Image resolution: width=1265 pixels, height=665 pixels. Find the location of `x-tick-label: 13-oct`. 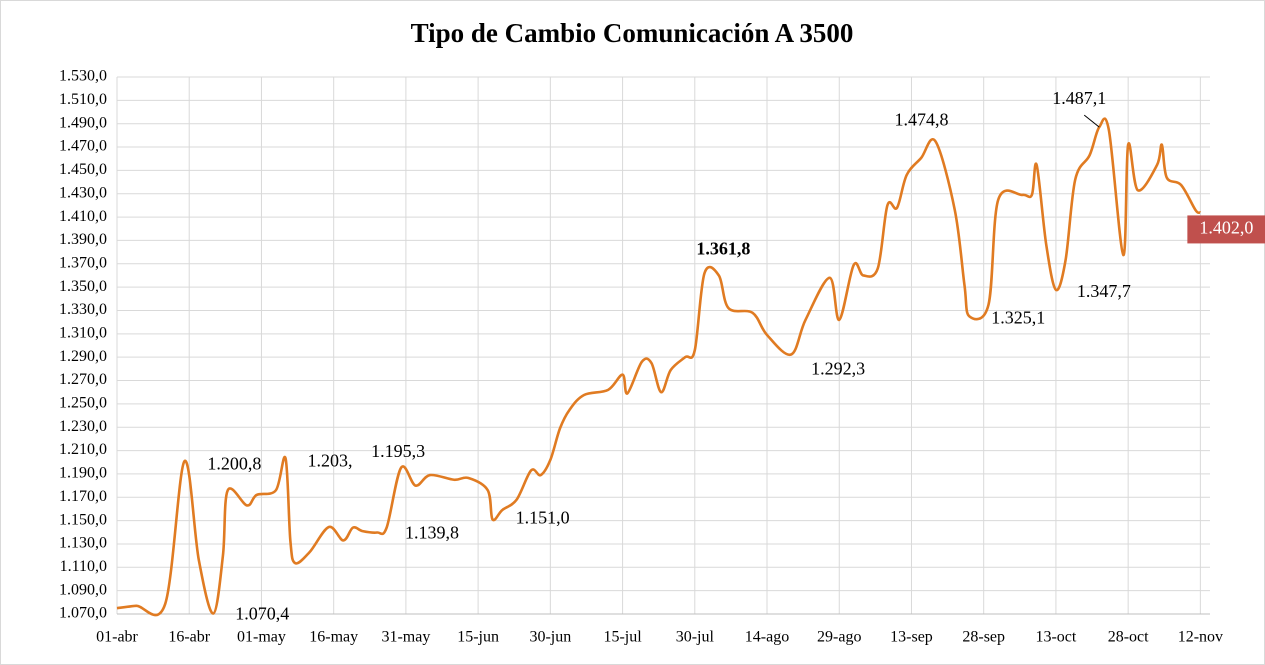

x-tick-label: 13-oct is located at coordinates (1055, 637).